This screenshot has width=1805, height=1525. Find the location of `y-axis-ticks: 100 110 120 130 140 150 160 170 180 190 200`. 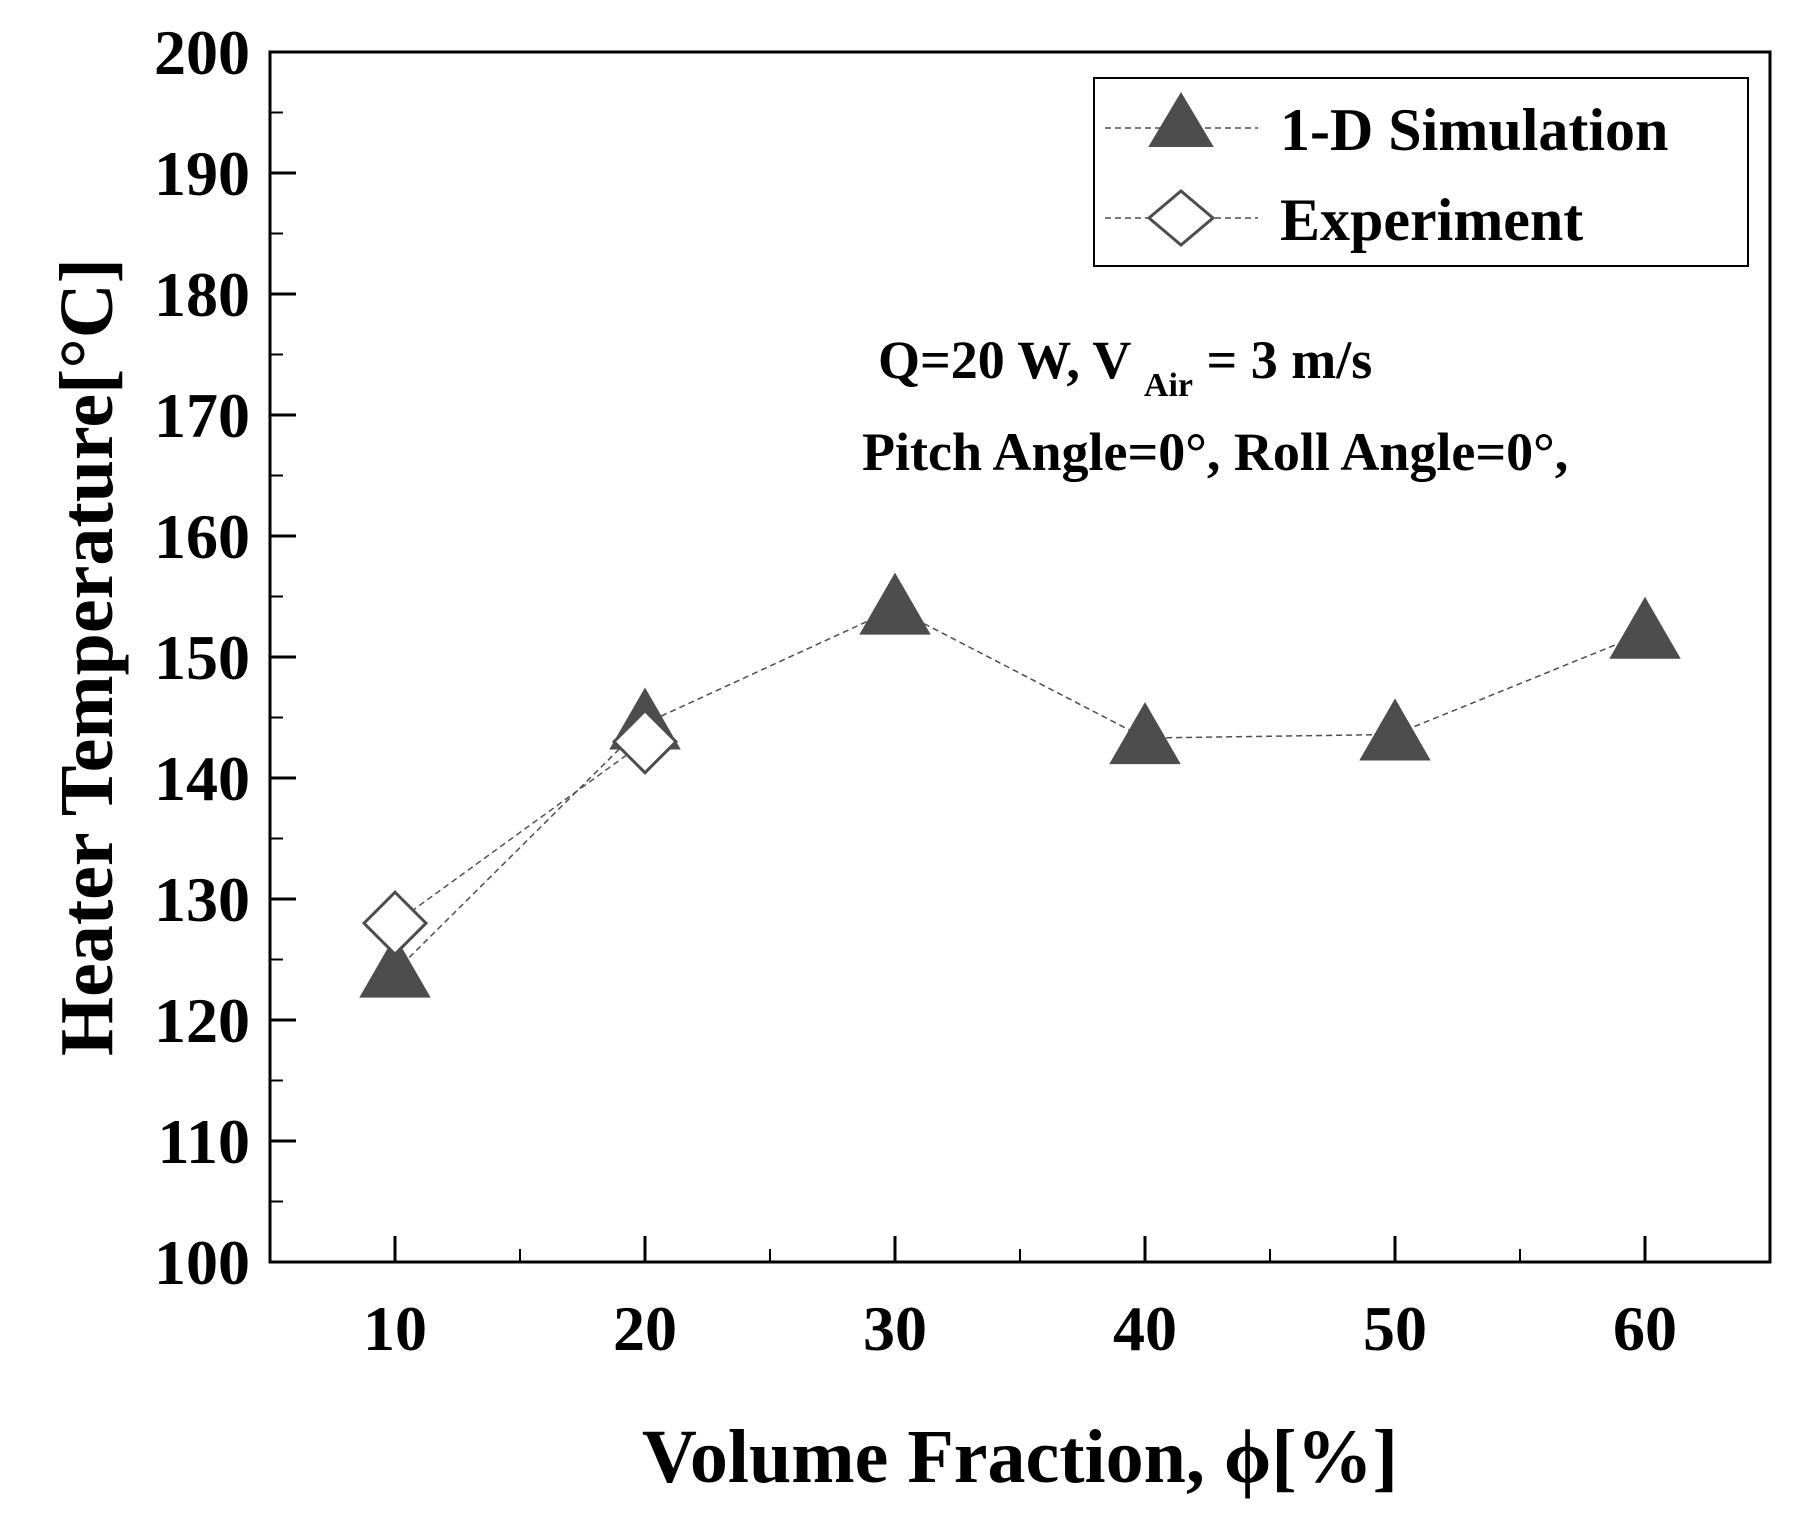

y-axis-ticks: 100 110 120 130 140 150 160 170 180 190 200 is located at coordinates (225, 657).